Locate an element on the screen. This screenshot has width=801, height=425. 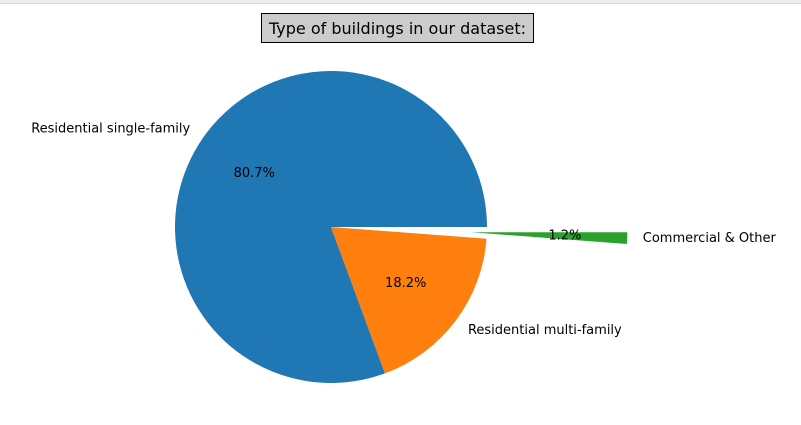
pie-category-label-1: Residential multi-family is located at coordinates (545, 330).